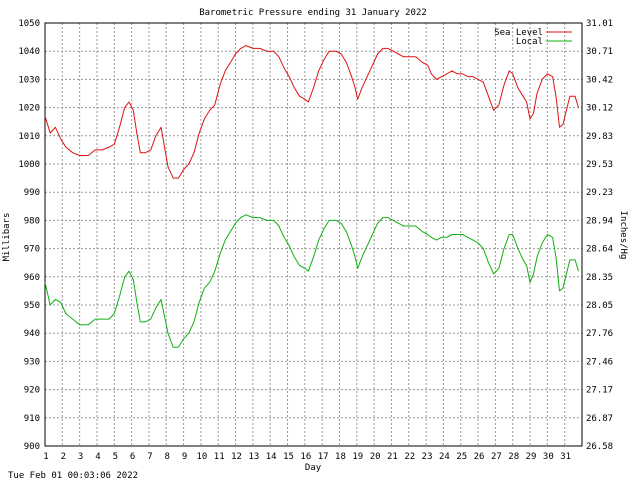 The width and height of the screenshot is (640, 480). What do you see at coordinates (599, 391) in the screenshot?
I see `y2-tick-27.17: 27.17` at bounding box center [599, 391].